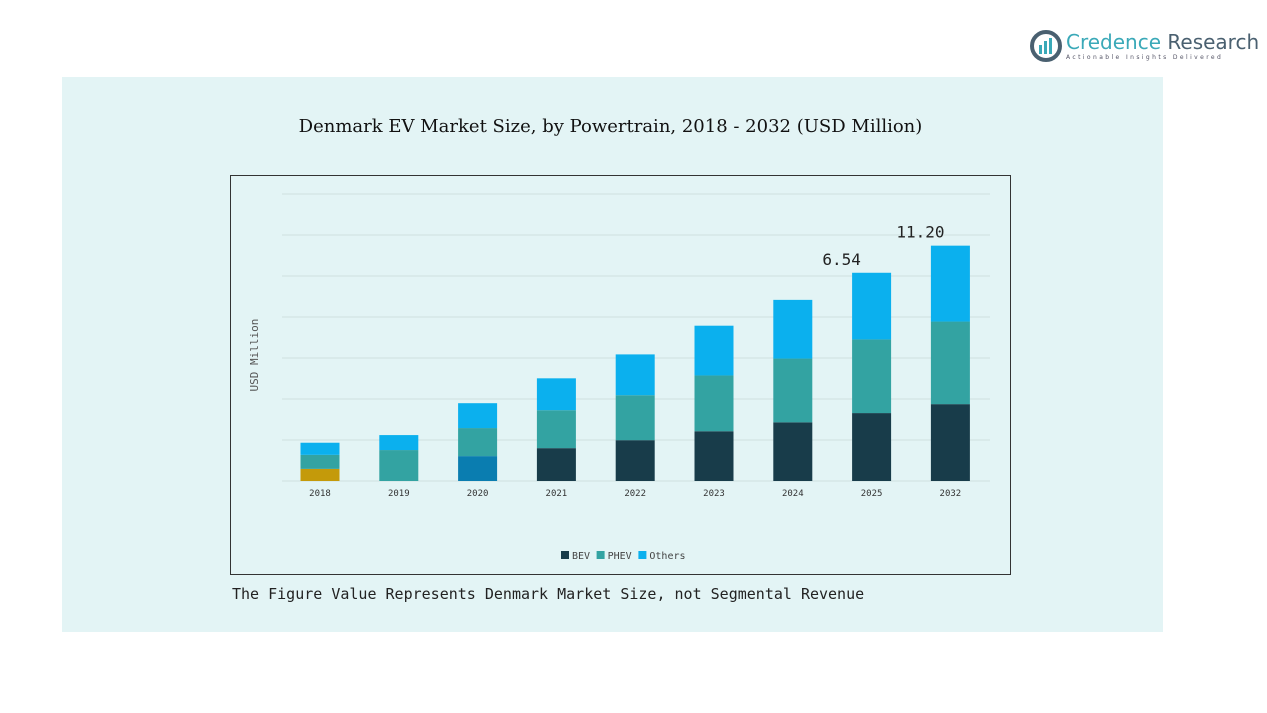 The image size is (1267, 713). I want to click on bar-bev-2018, so click(320, 474).